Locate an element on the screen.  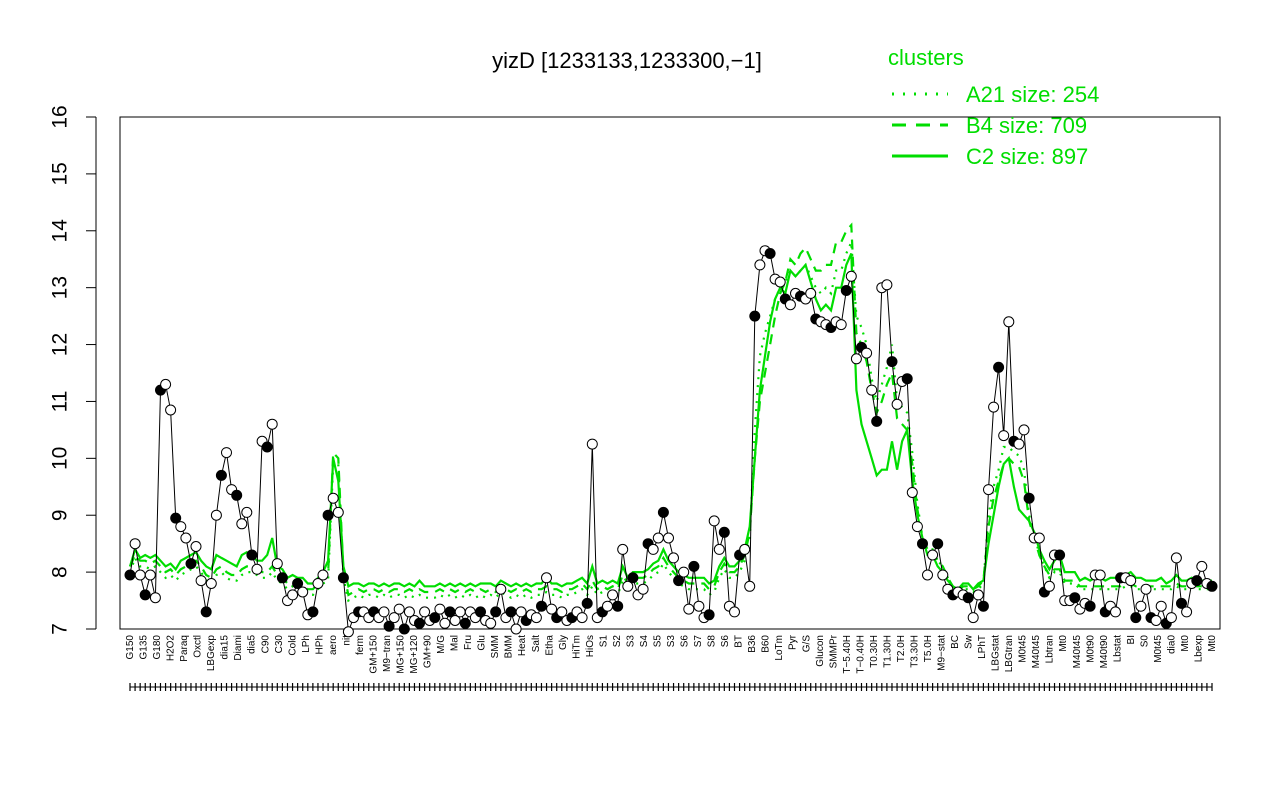
x-tick-label: H2O2 is located at coordinates (171, 648).